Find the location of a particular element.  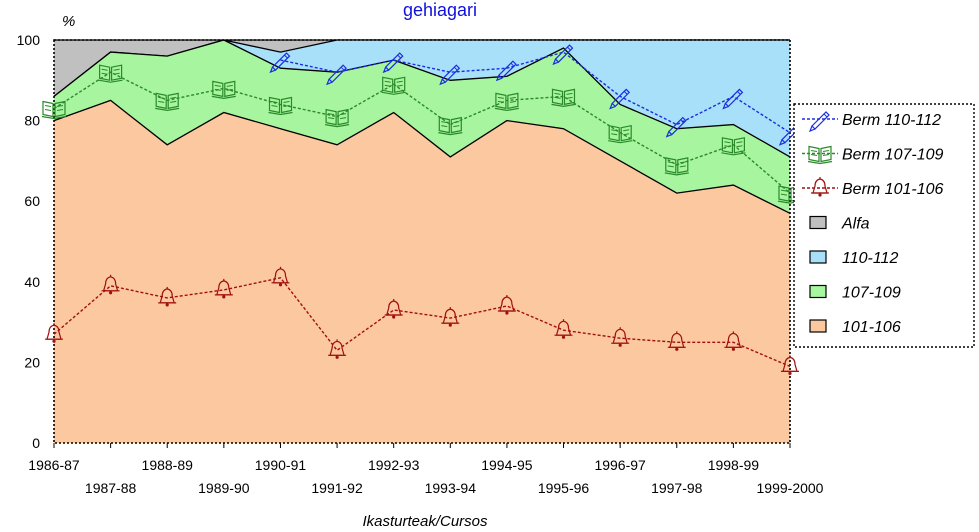

x-tick-label: 1987-88 is located at coordinates (111, 488).